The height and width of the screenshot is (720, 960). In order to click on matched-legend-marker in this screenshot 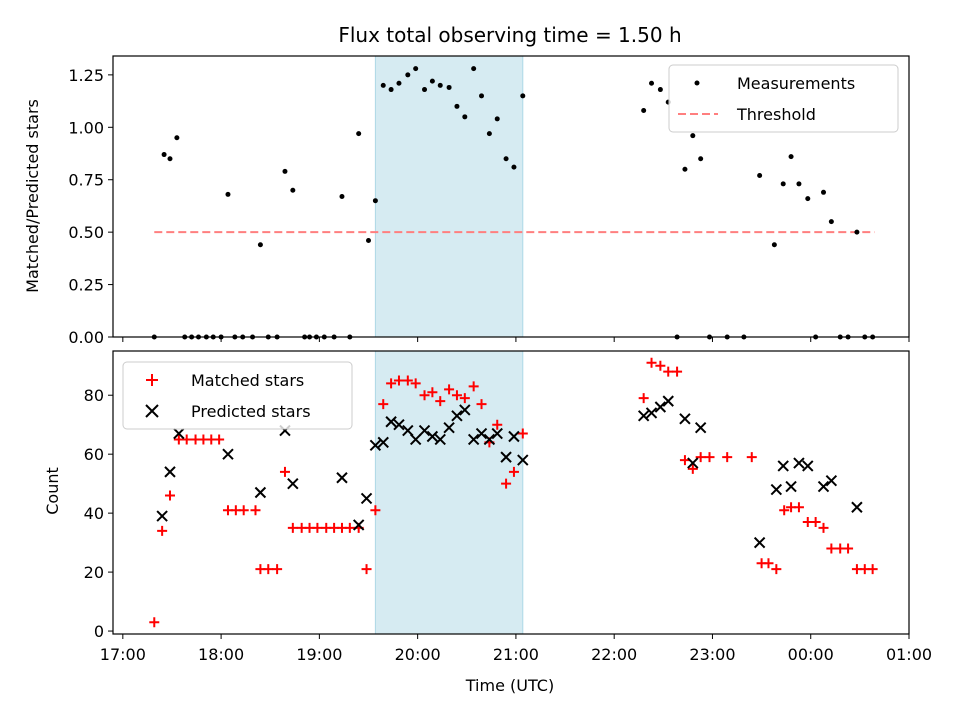, I will do `click(152, 380)`.